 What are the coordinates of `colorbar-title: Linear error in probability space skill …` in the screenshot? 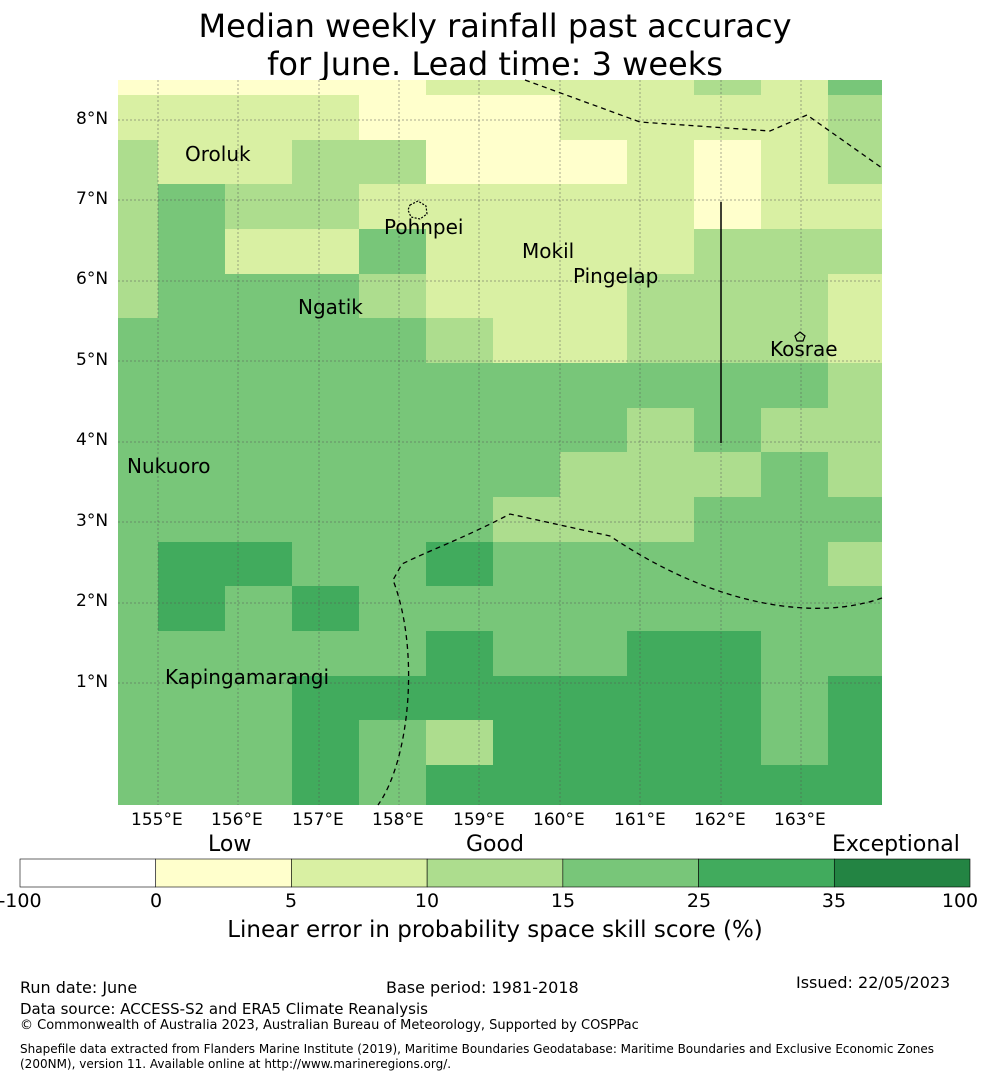 It's located at (495, 930).